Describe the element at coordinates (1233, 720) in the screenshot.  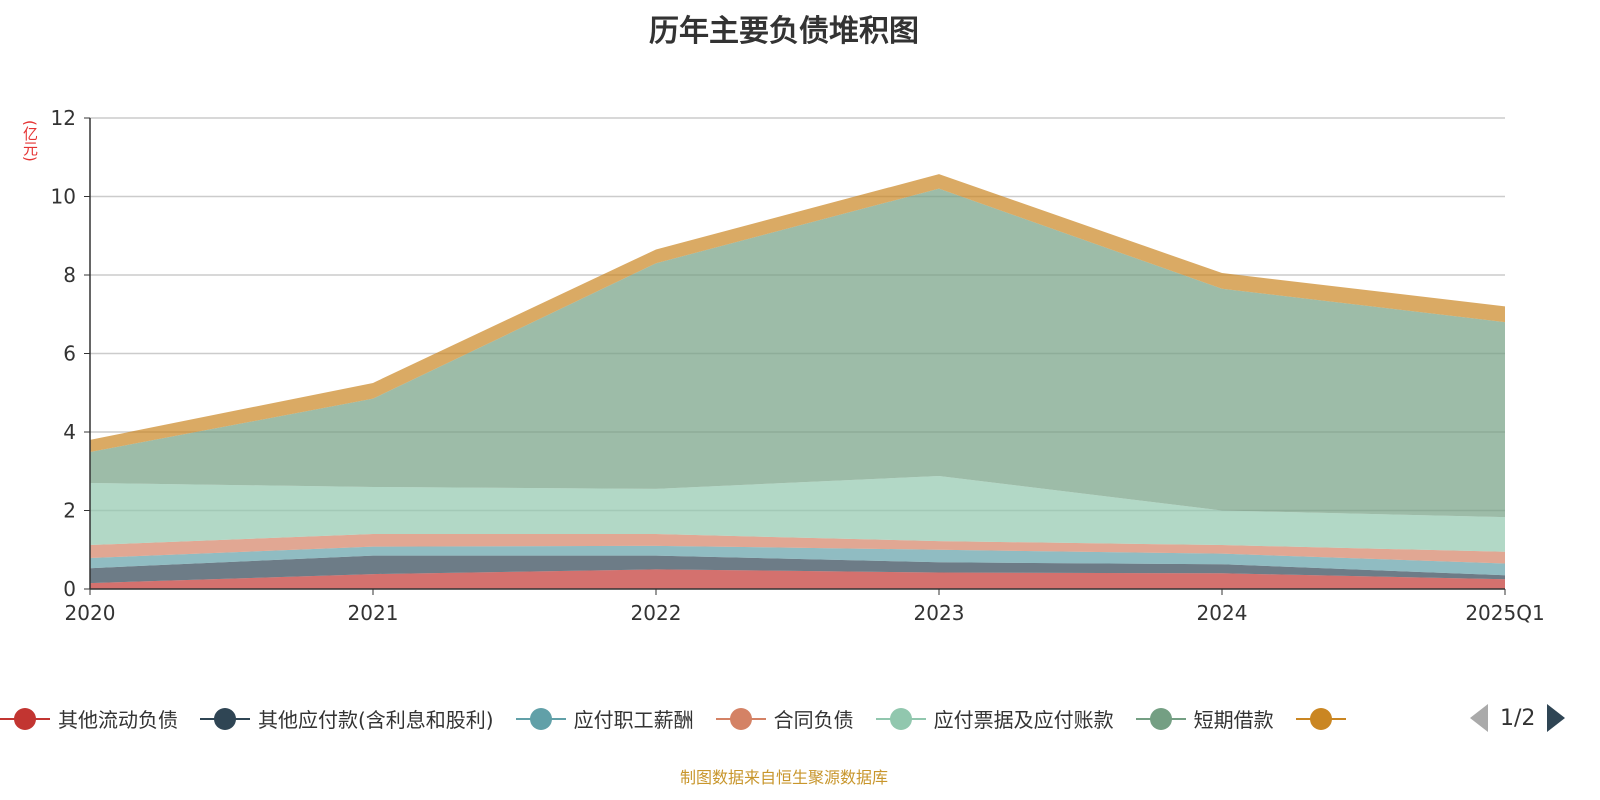
I see `legend-label: 短期借款` at that location.